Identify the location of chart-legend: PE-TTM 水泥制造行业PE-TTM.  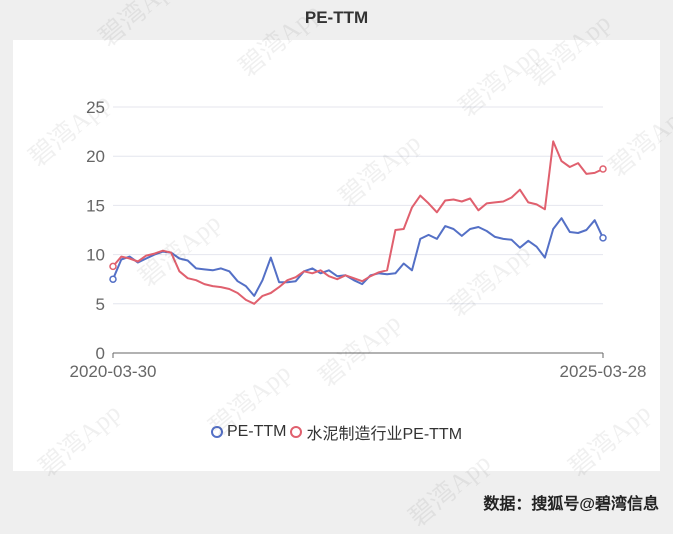
(336, 432).